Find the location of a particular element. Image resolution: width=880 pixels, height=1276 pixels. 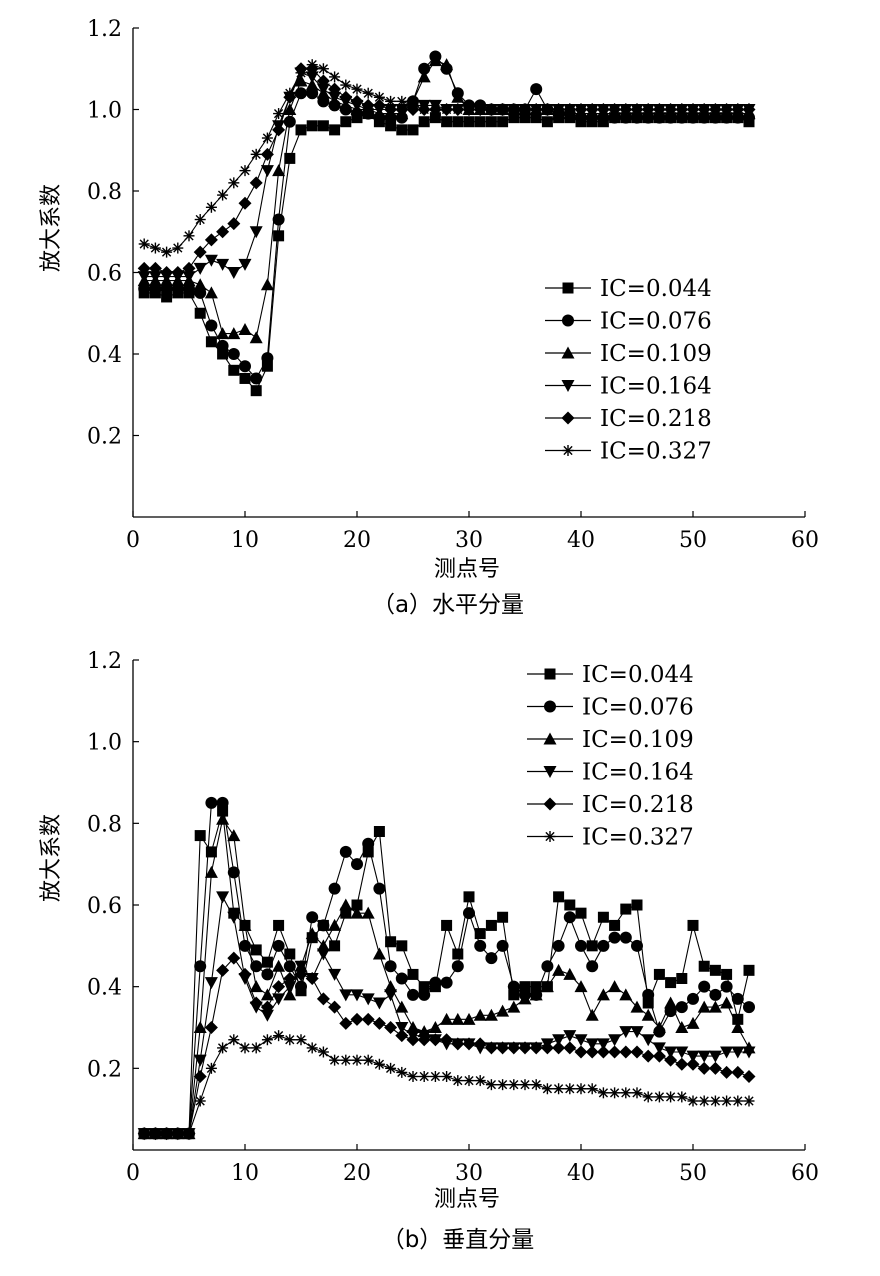

legend-item: IC=0.109 is located at coordinates (610, 740).